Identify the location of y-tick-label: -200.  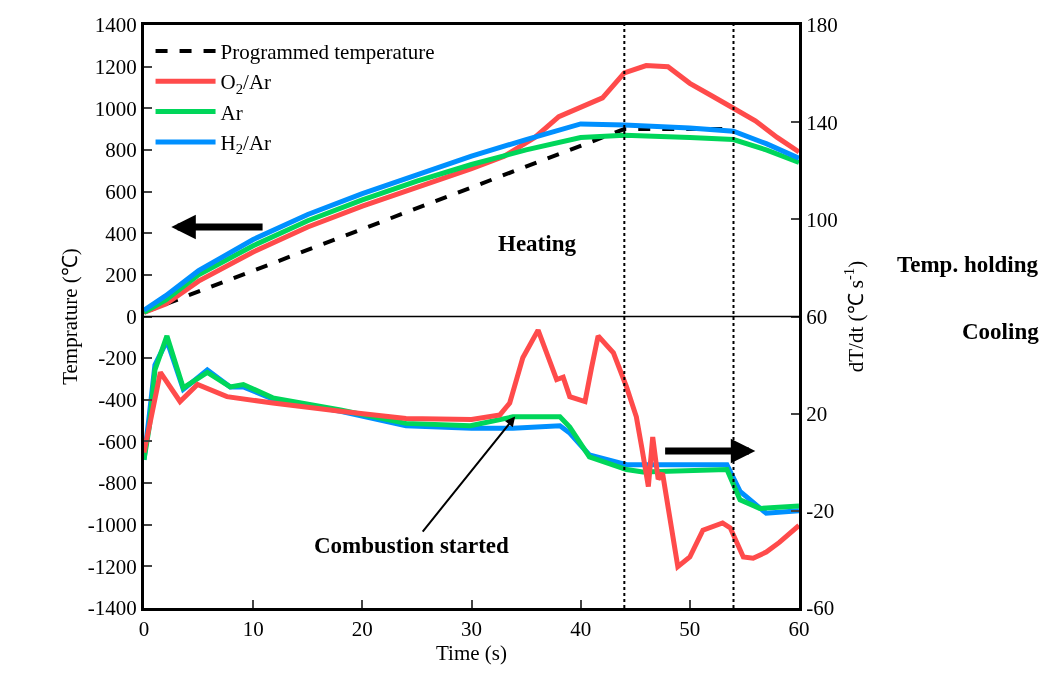
(117, 358).